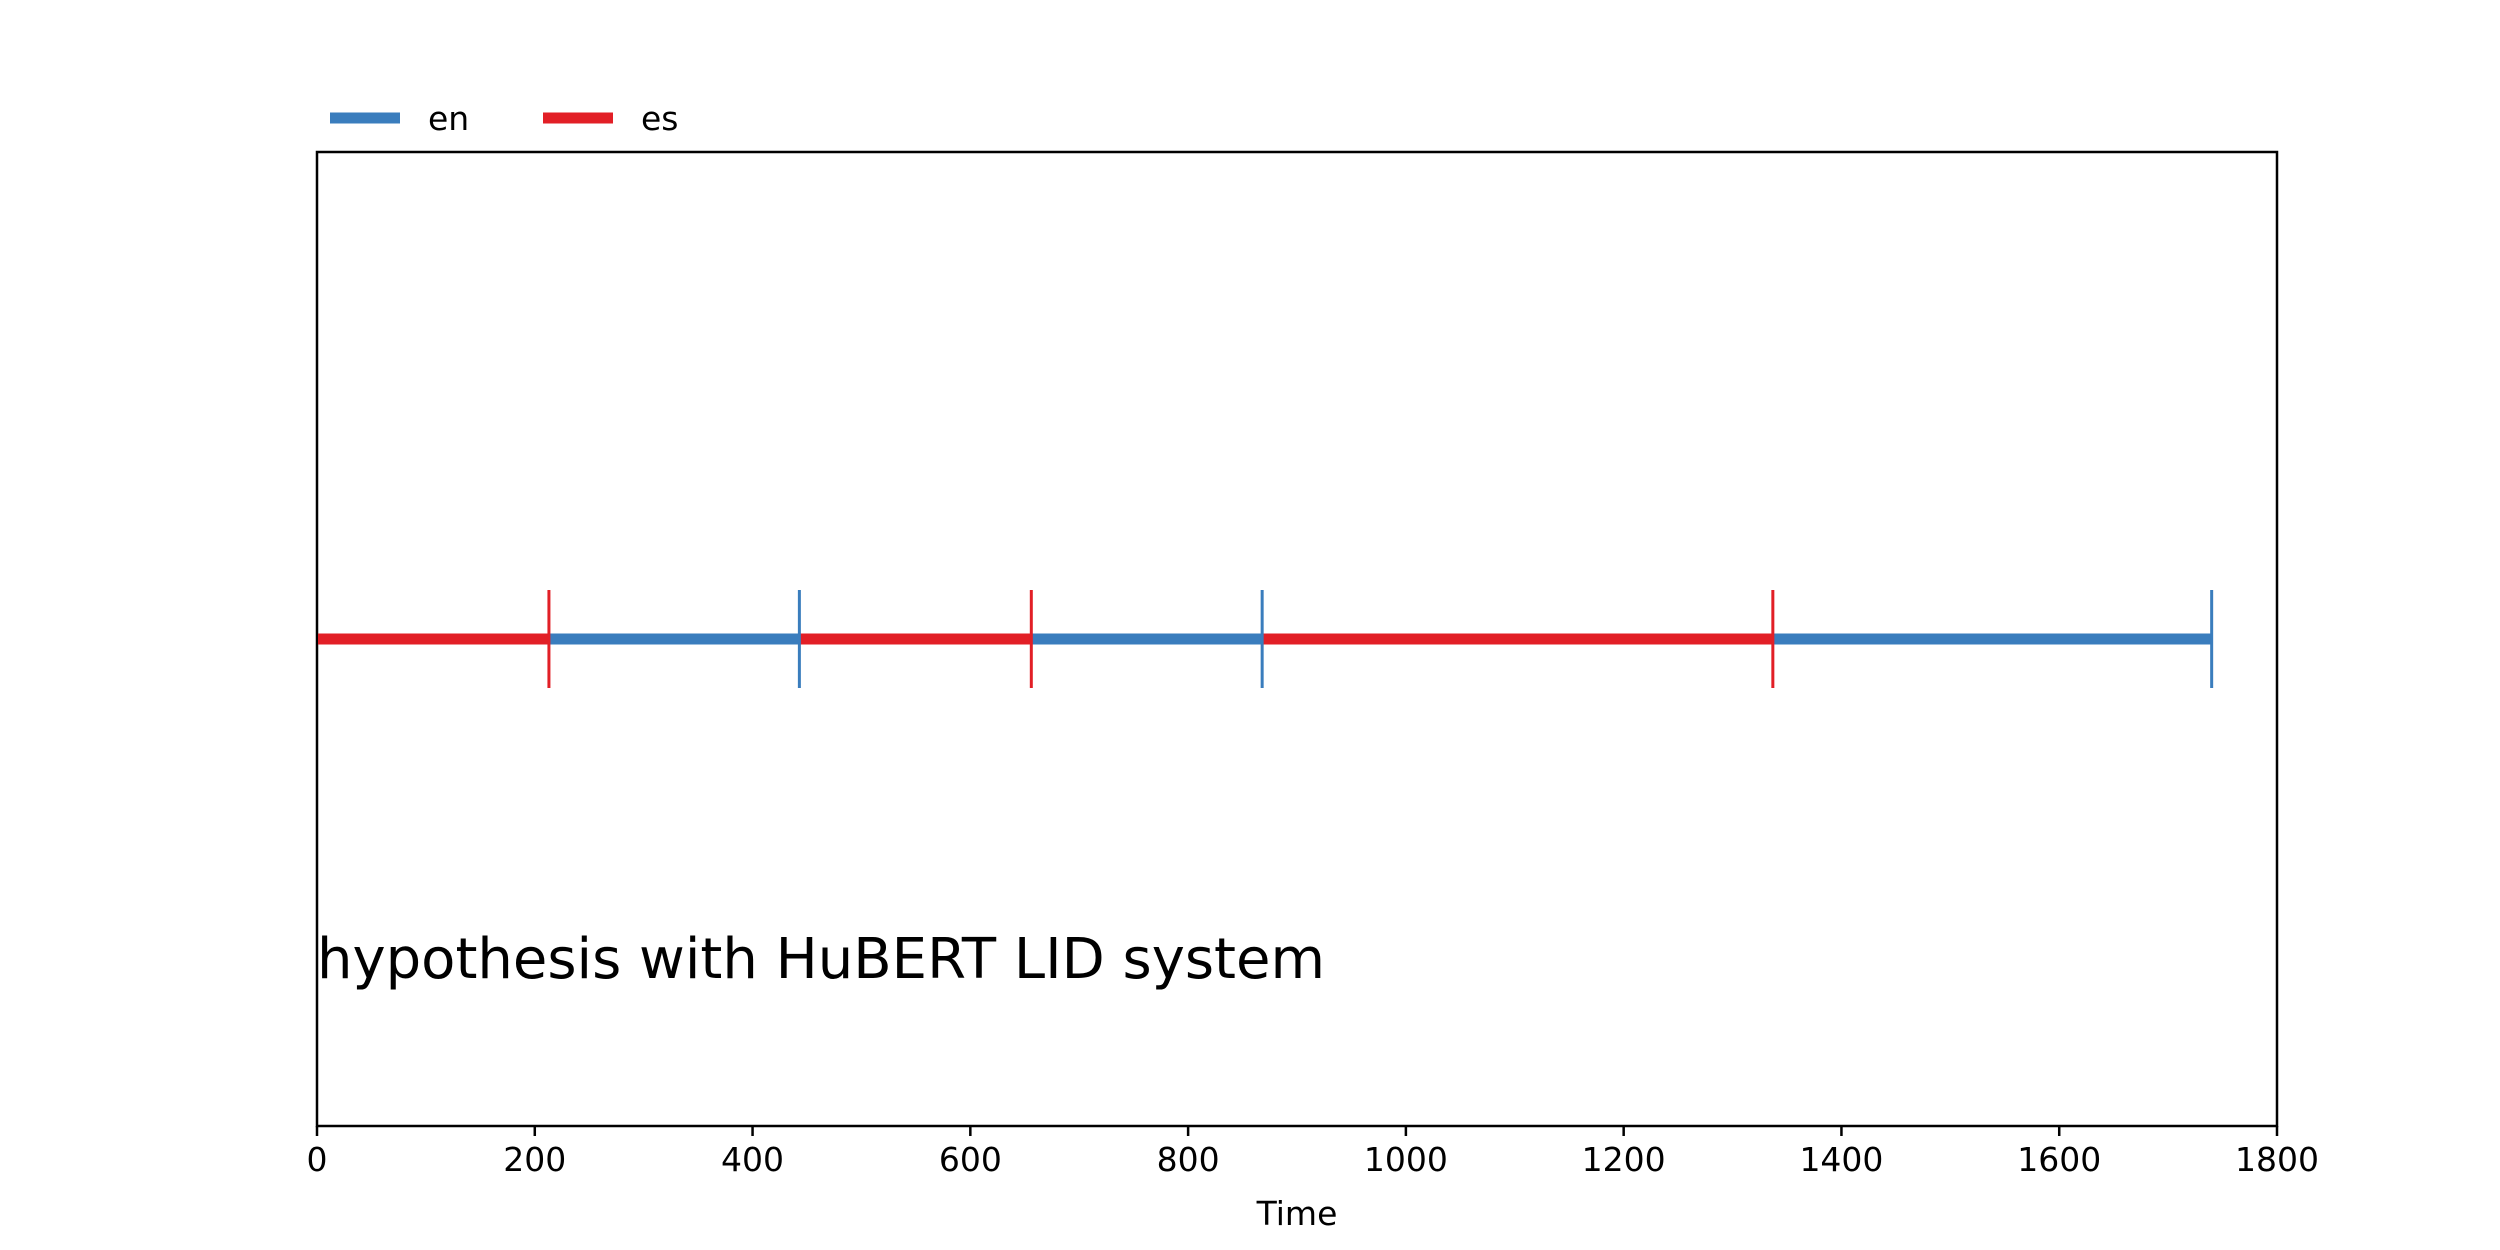 The width and height of the screenshot is (2500, 1250). I want to click on x-tick-label: 1800, so click(2277, 1159).